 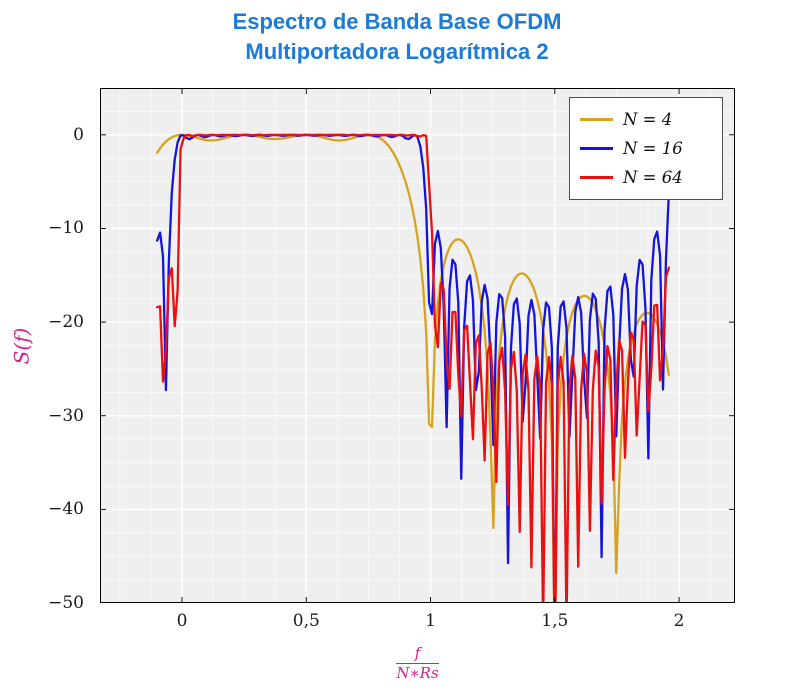 I want to click on x-axis-label-wrap: f N∗Rs, so click(x=417, y=663).